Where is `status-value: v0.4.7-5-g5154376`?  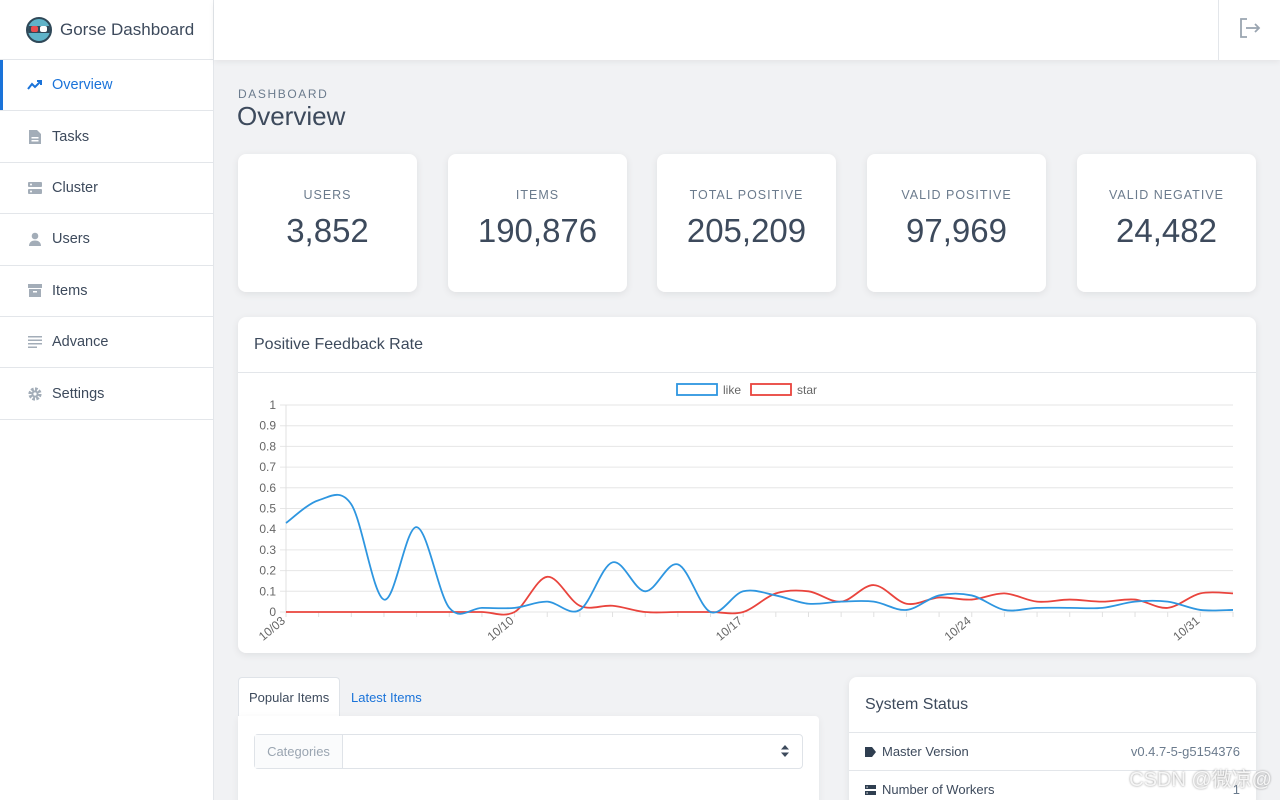 status-value: v0.4.7-5-g5154376 is located at coordinates (1185, 751).